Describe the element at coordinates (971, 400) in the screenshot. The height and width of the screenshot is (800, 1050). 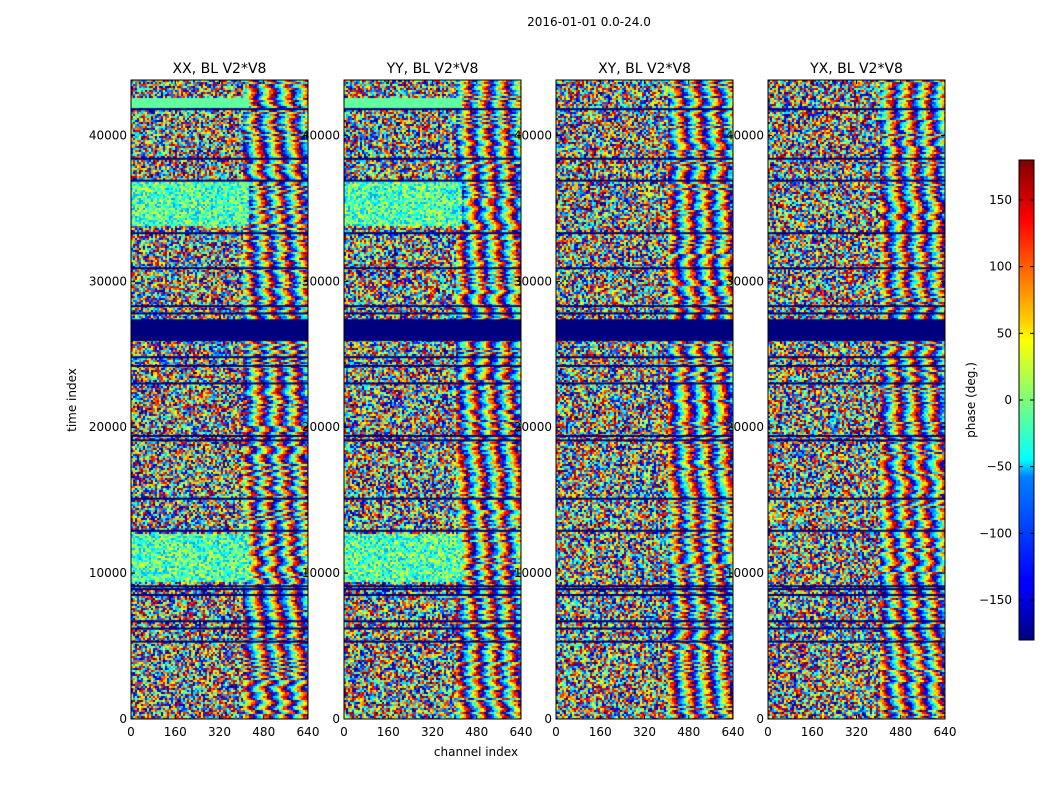
I see `colorbar-label: phase (deg.)` at that location.